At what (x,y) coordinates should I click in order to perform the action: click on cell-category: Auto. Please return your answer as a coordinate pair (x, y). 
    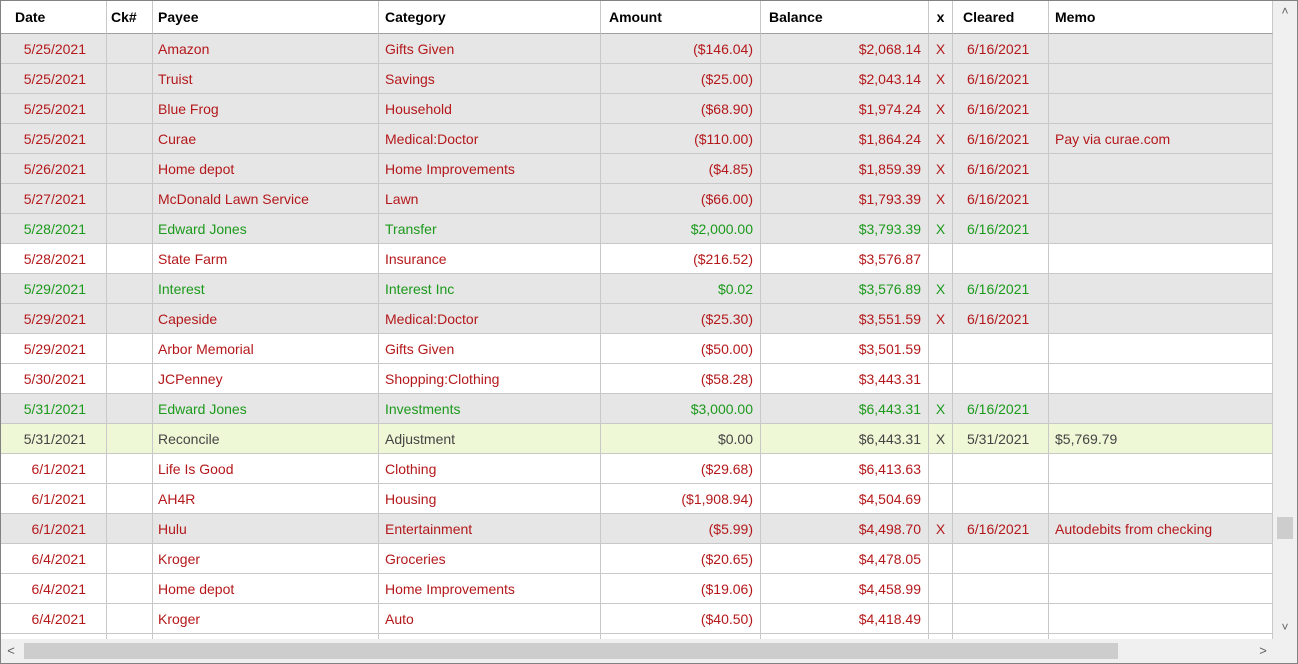
    Looking at the image, I should click on (490, 619).